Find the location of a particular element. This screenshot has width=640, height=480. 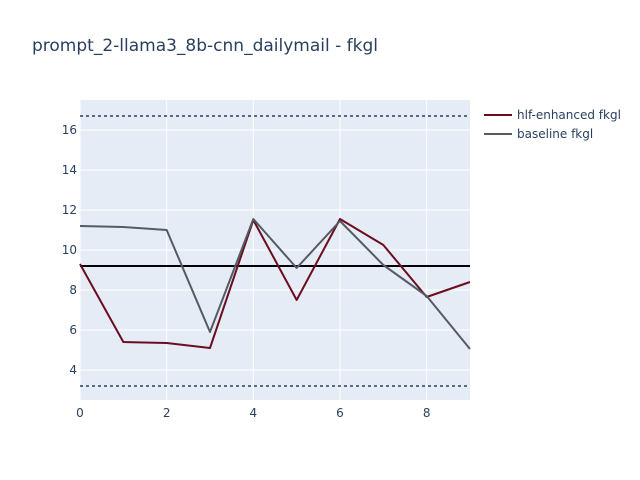

y-tick-label: 4 is located at coordinates (73, 370).